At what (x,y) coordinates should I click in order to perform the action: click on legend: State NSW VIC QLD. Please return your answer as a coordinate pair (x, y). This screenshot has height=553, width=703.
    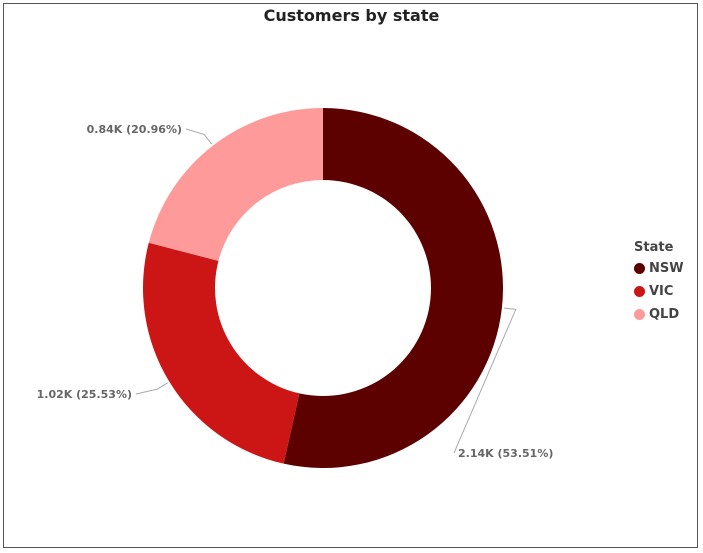
    Looking at the image, I should click on (659, 285).